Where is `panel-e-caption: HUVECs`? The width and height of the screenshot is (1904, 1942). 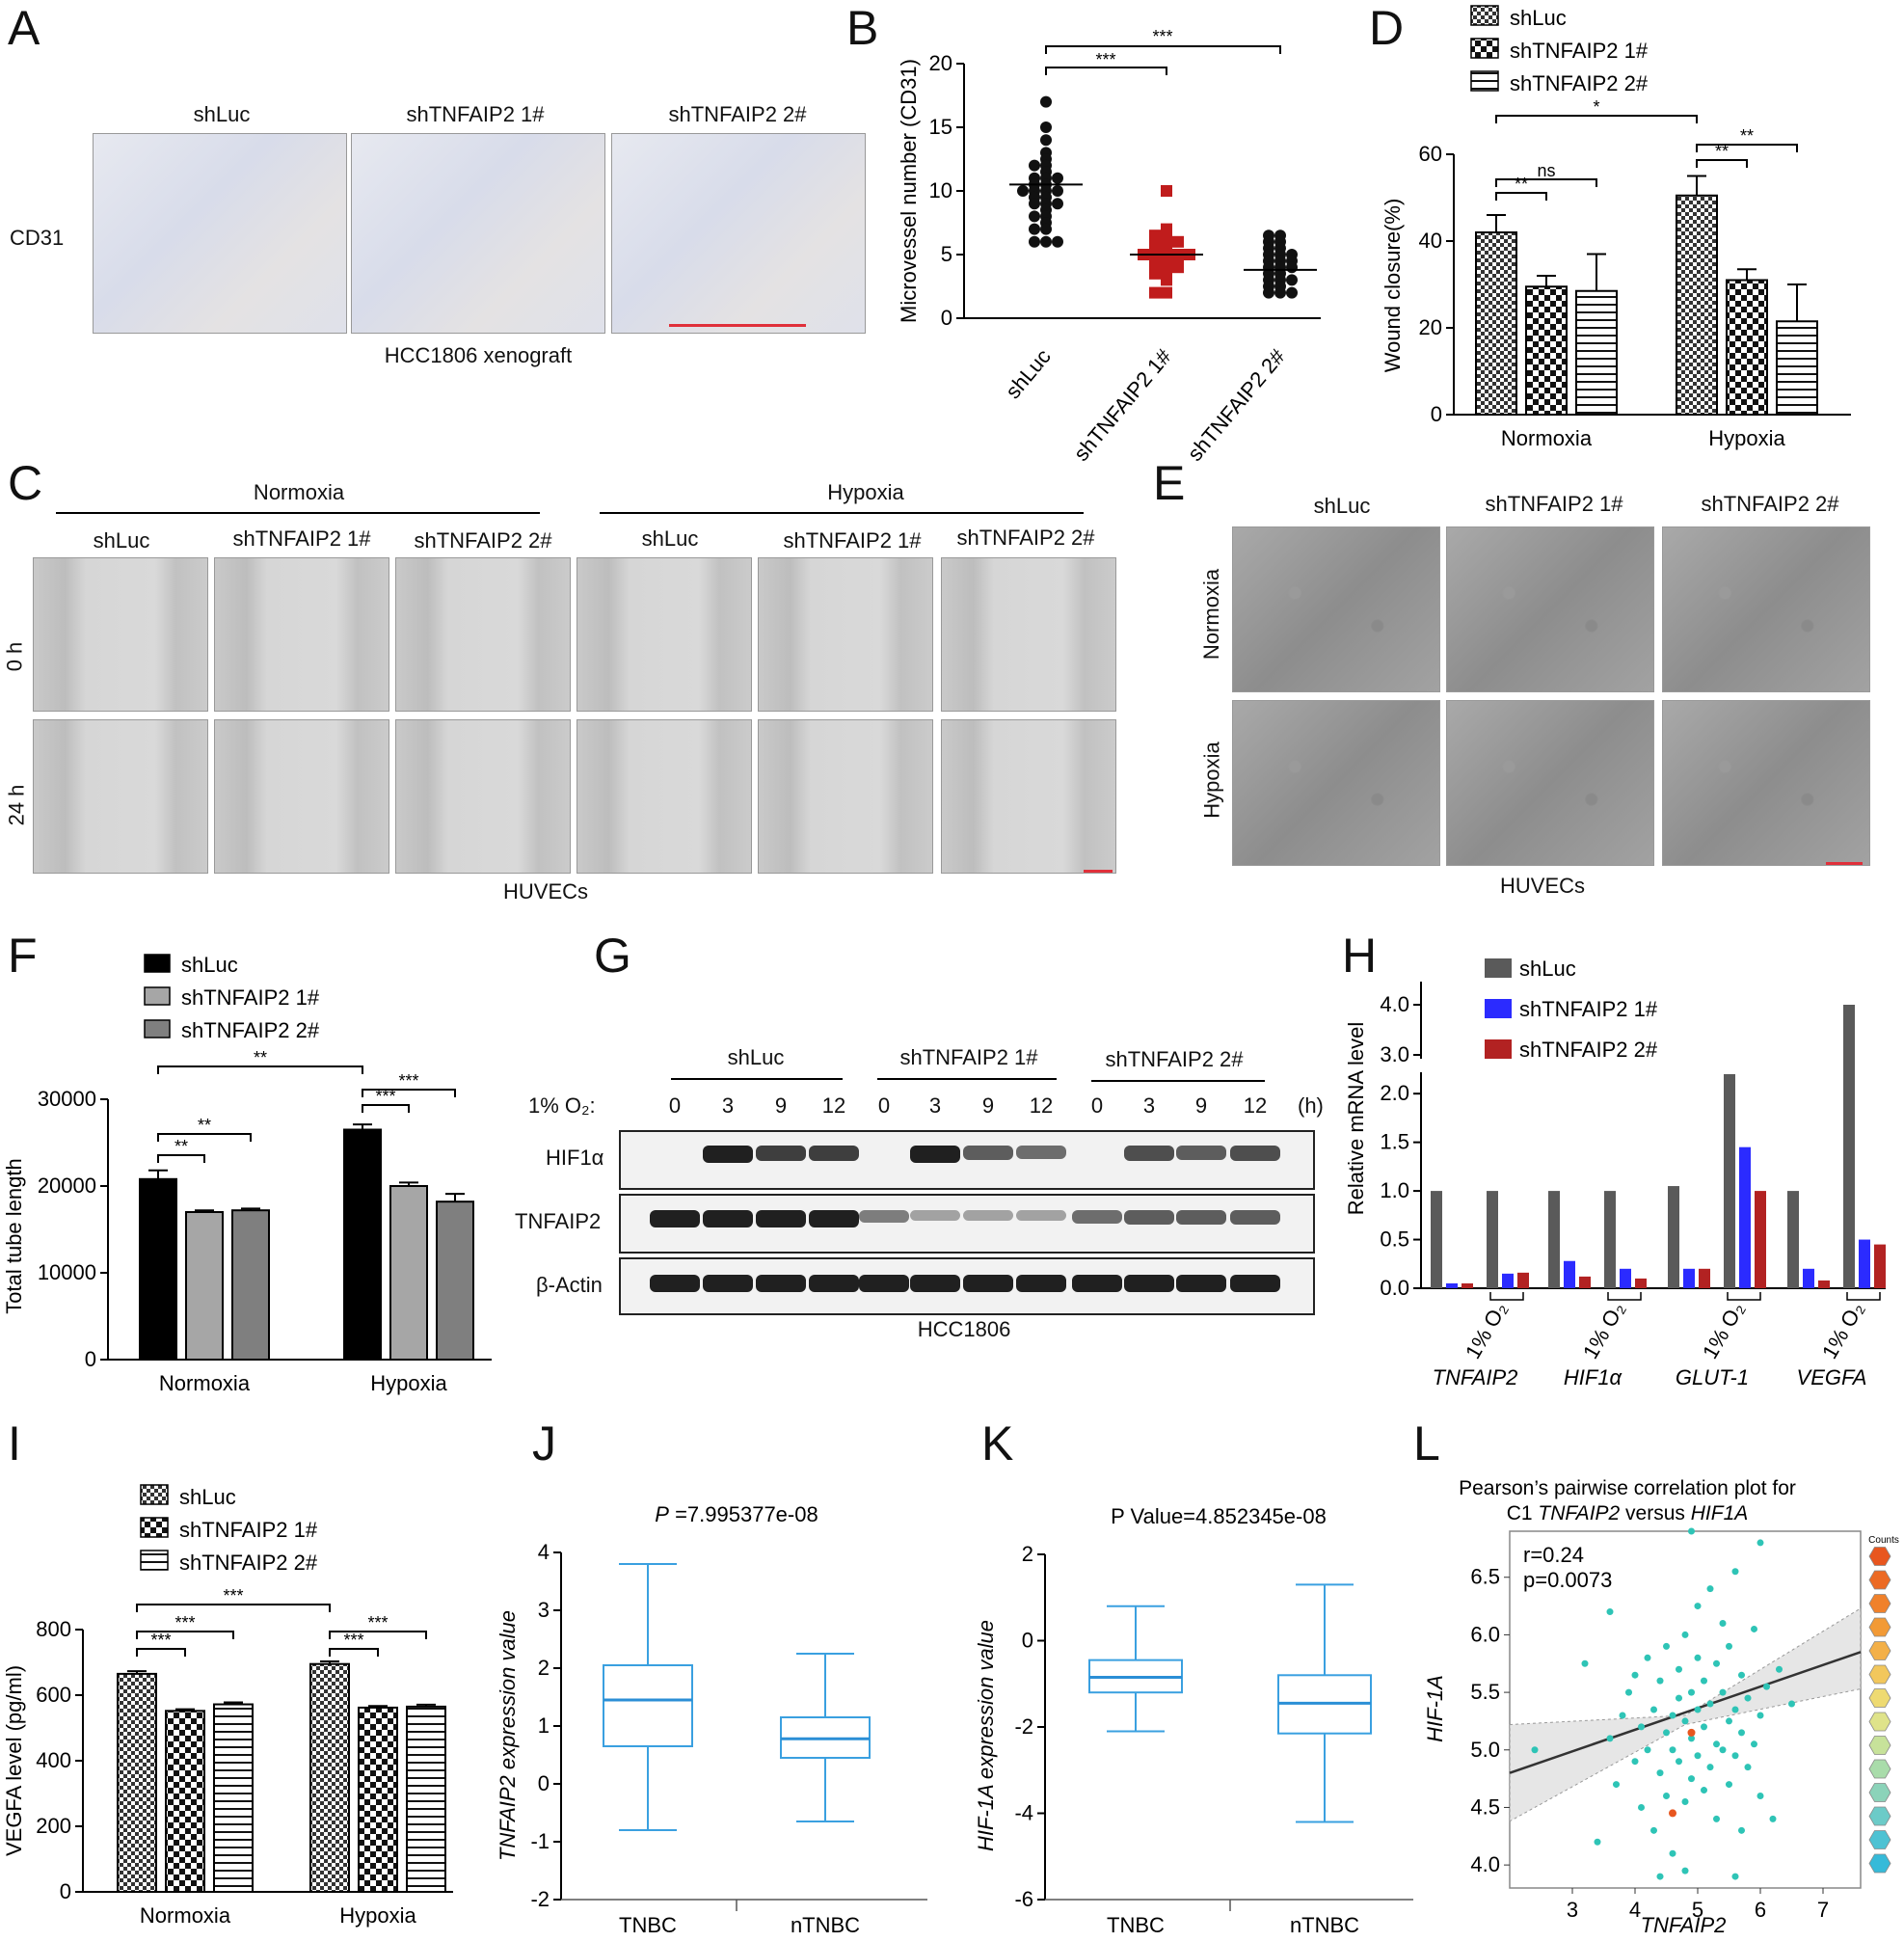 panel-e-caption: HUVECs is located at coordinates (1543, 886).